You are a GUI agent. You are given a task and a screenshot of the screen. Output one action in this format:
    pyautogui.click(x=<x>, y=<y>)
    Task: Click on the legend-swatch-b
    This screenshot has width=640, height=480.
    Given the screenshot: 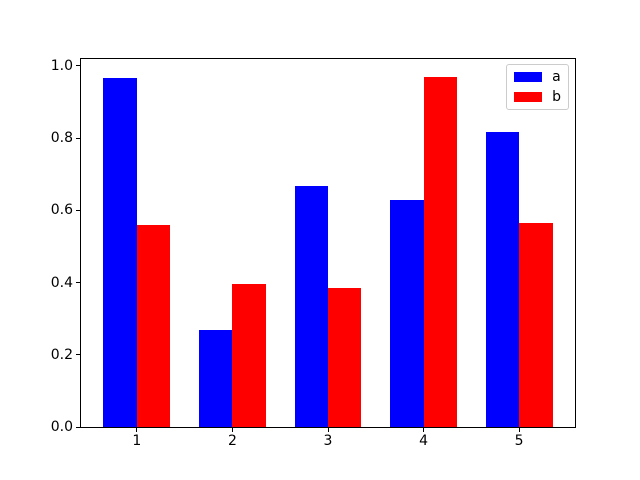 What is the action you would take?
    pyautogui.click(x=528, y=97)
    